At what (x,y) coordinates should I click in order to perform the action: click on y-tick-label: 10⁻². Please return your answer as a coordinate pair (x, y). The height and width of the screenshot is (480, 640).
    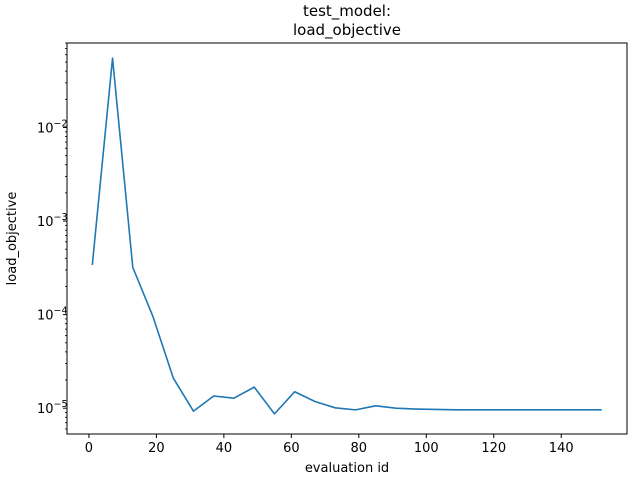
    Looking at the image, I should click on (52, 127).